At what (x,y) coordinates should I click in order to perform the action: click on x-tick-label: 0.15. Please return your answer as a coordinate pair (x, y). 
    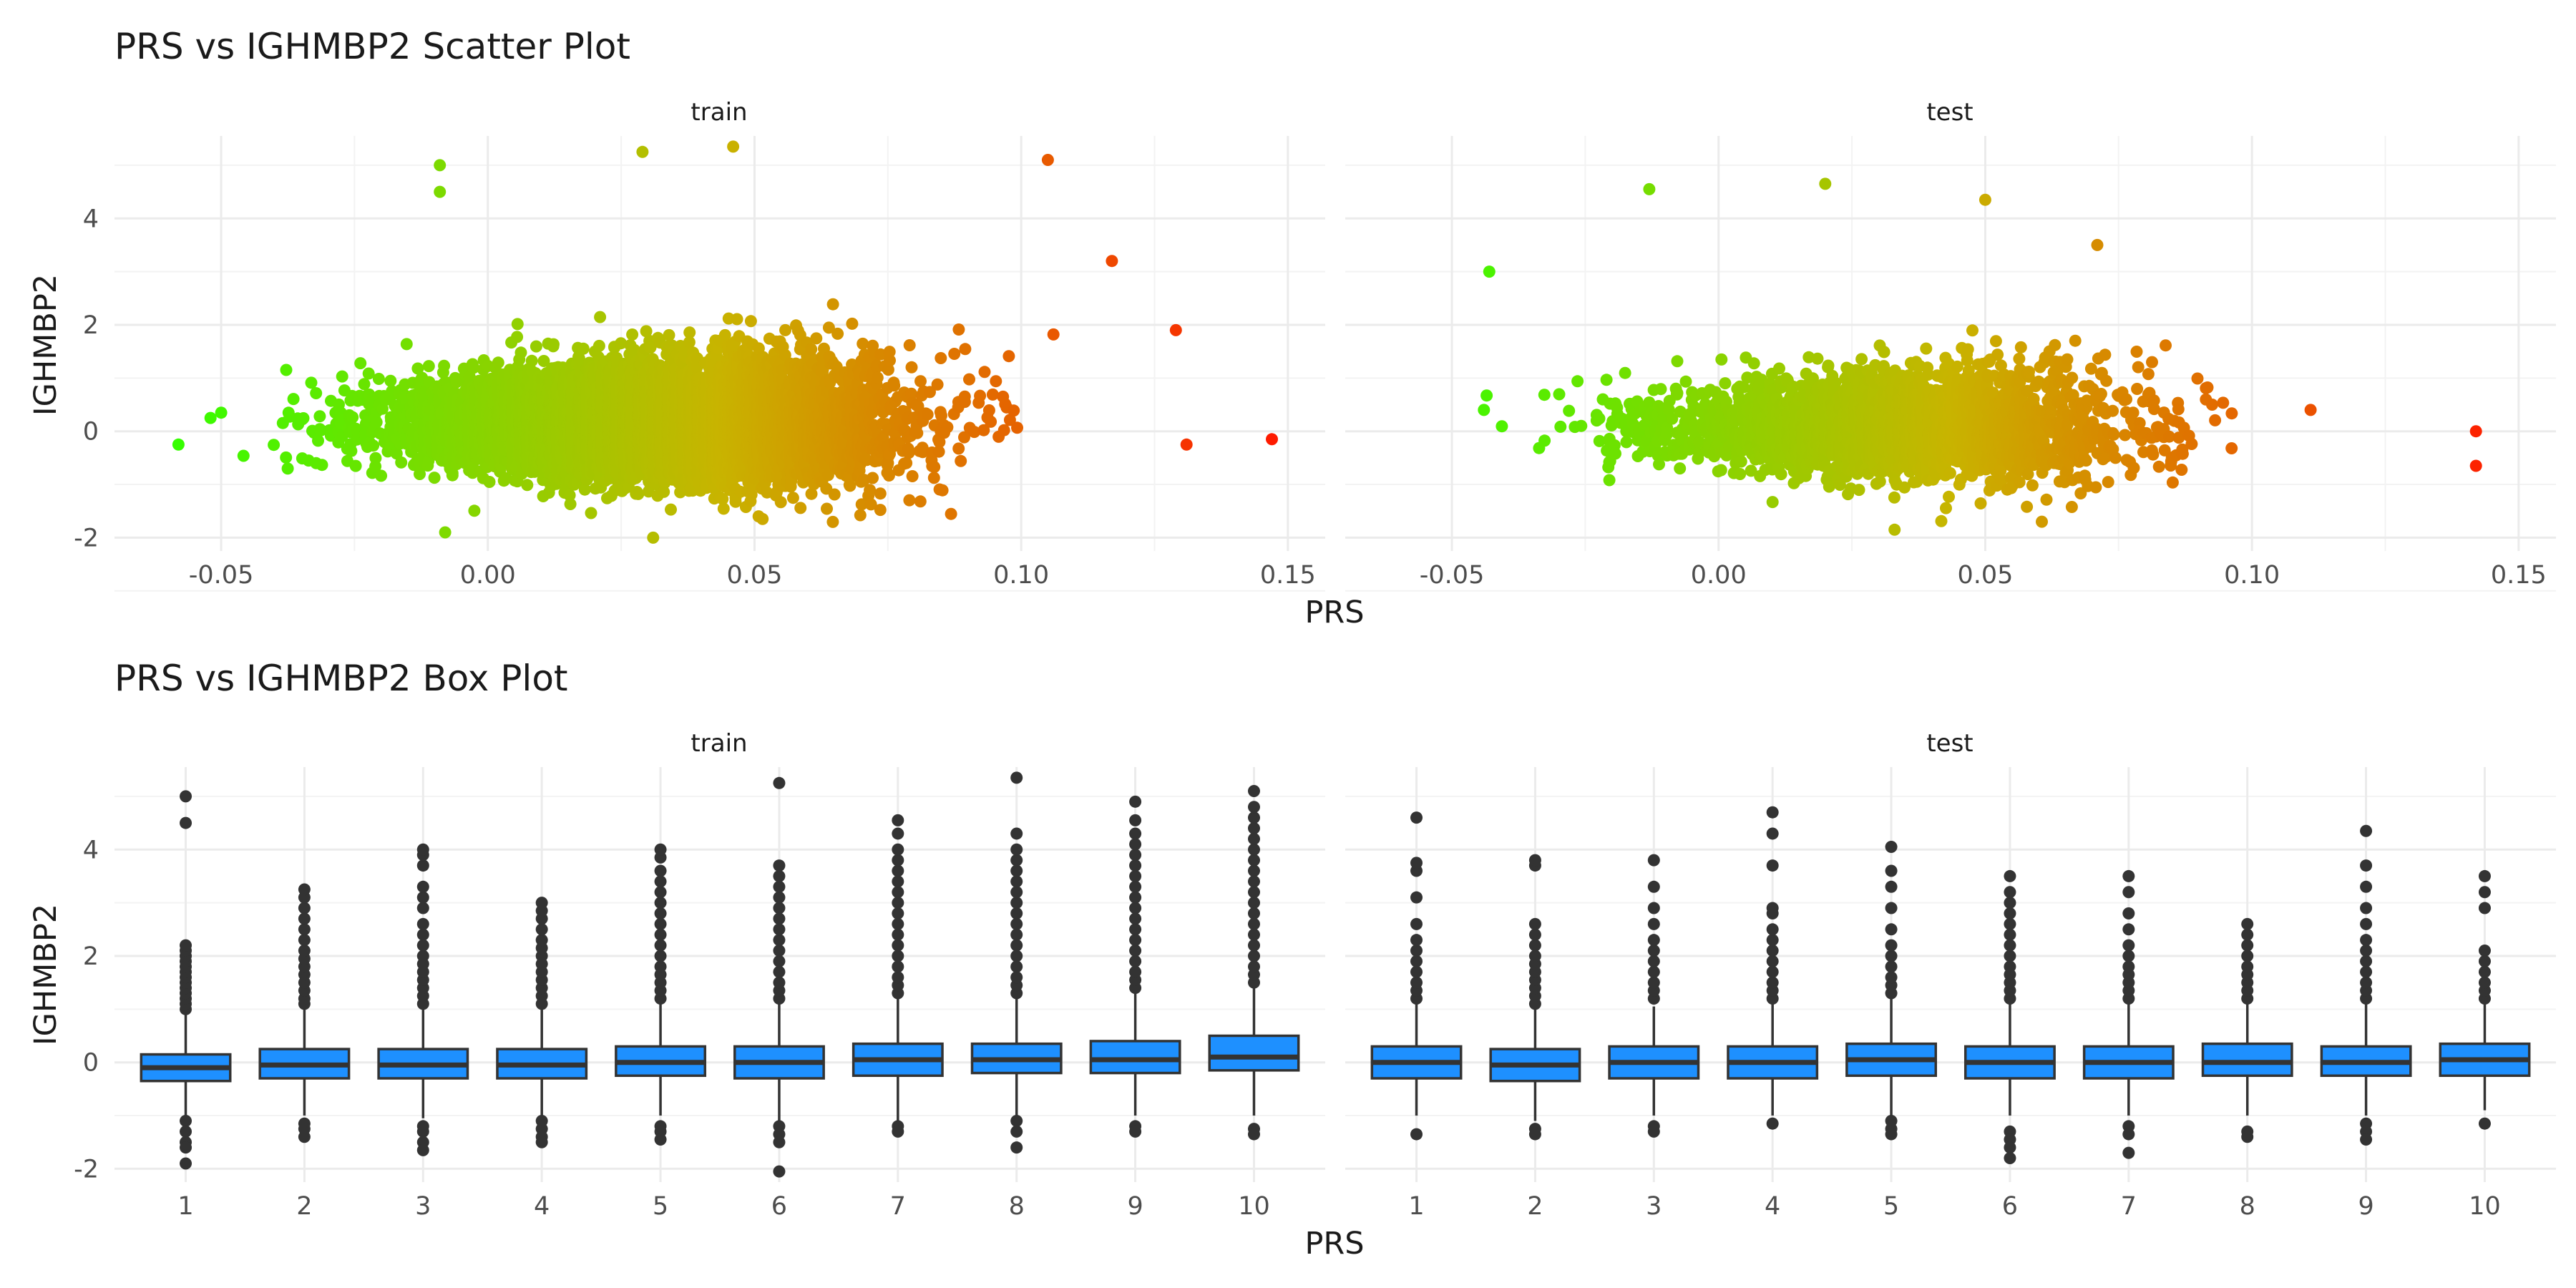
    Looking at the image, I should click on (1288, 575).